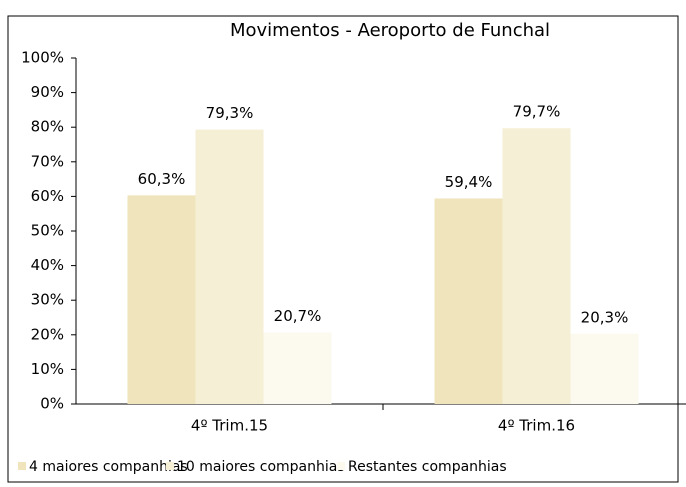 This screenshot has width=686, height=487. Describe the element at coordinates (52, 404) in the screenshot. I see `y-tick-label: 0%` at that location.